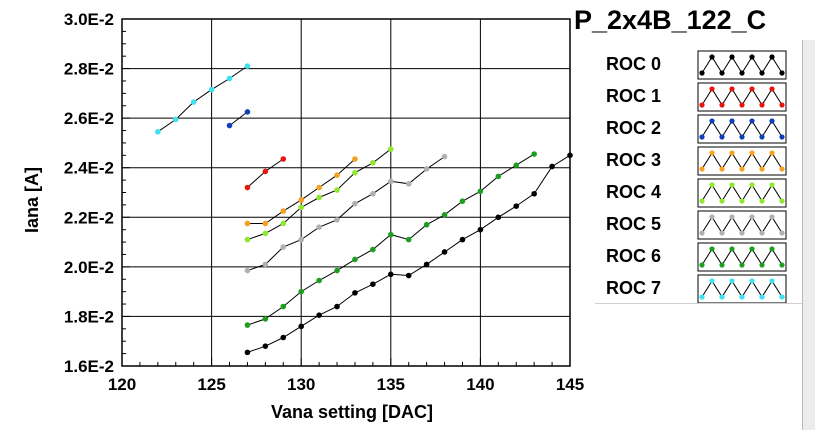 The width and height of the screenshot is (815, 431). What do you see at coordinates (633, 64) in the screenshot?
I see `legend-label: ROC 0` at bounding box center [633, 64].